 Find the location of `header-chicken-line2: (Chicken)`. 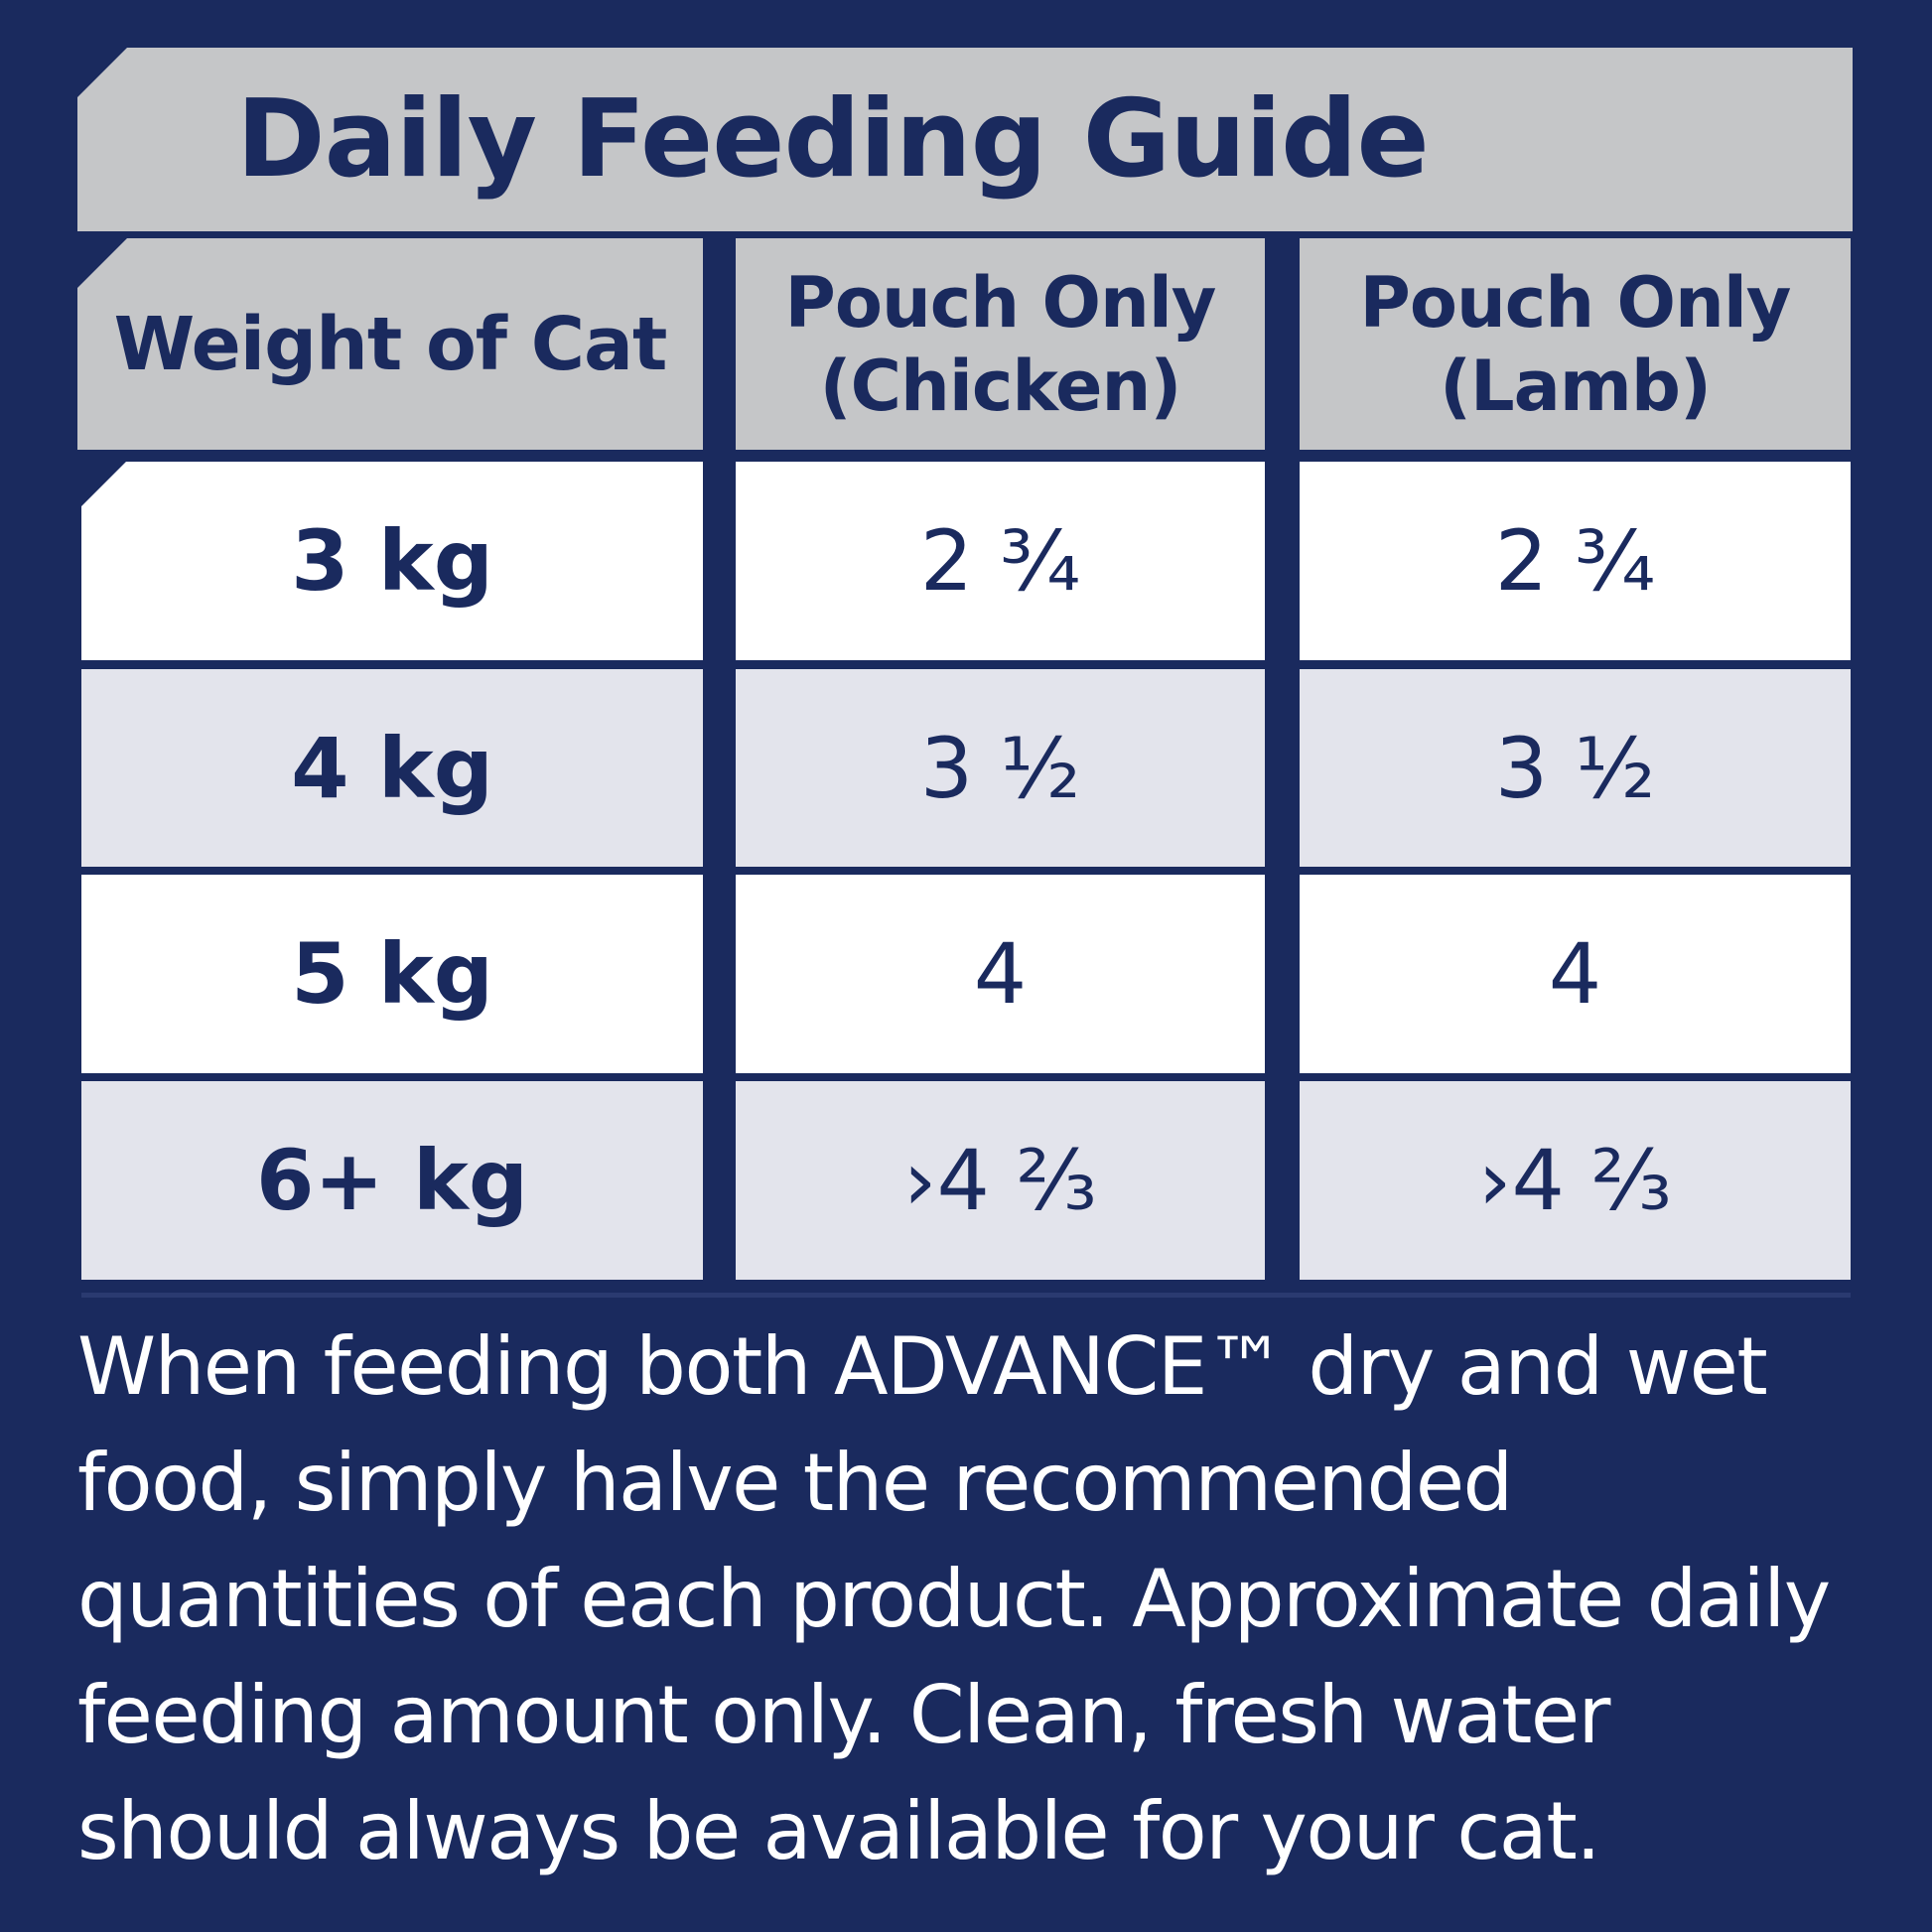

header-chicken-line2: (Chicken) is located at coordinates (1000, 386).